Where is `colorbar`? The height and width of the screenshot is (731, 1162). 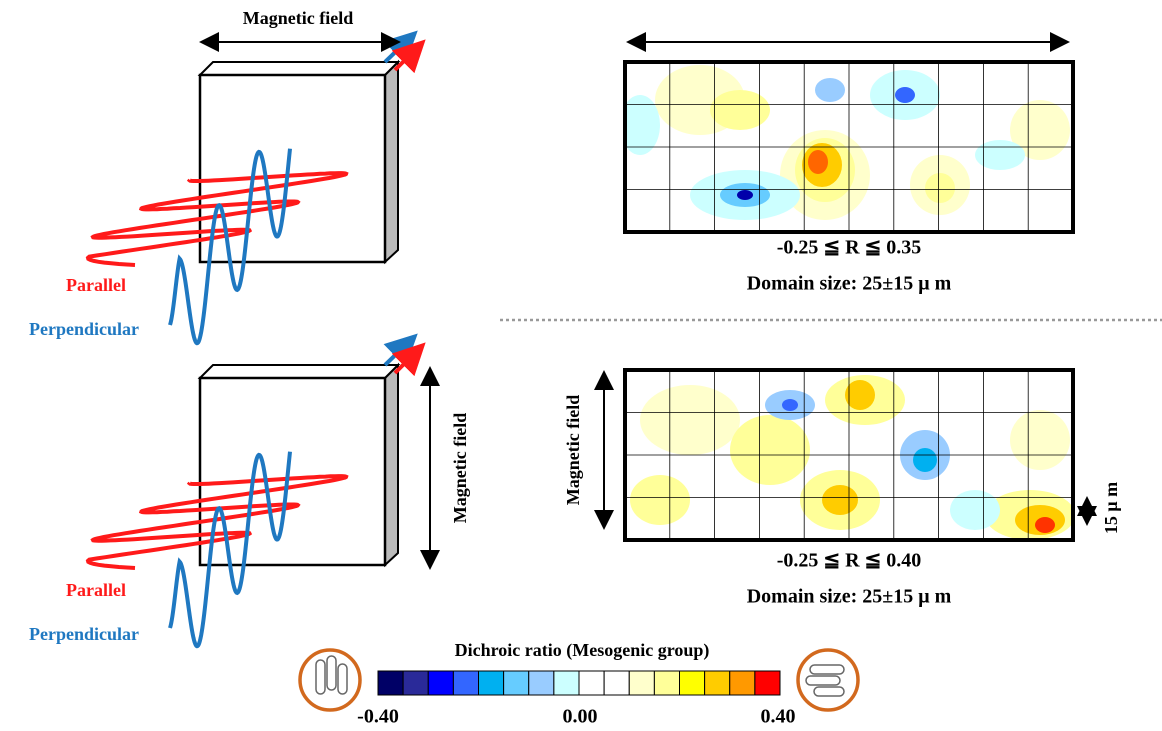 colorbar is located at coordinates (579, 683).